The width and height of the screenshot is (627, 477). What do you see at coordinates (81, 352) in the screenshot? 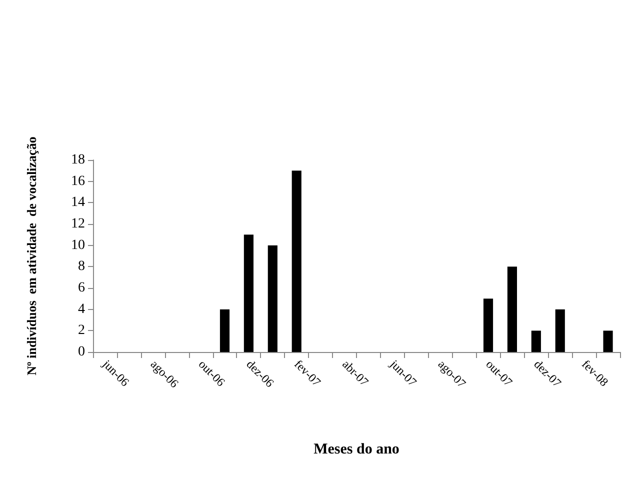
I see `y-tick-label: 0` at bounding box center [81, 352].